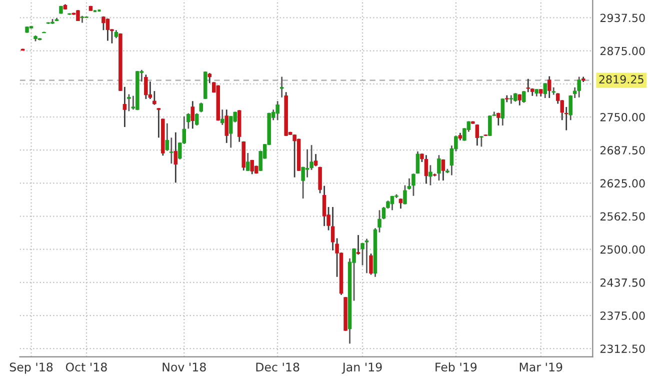 The height and width of the screenshot is (387, 660). Describe the element at coordinates (86, 367) in the screenshot. I see `x-tick-label: Oct '18` at that location.